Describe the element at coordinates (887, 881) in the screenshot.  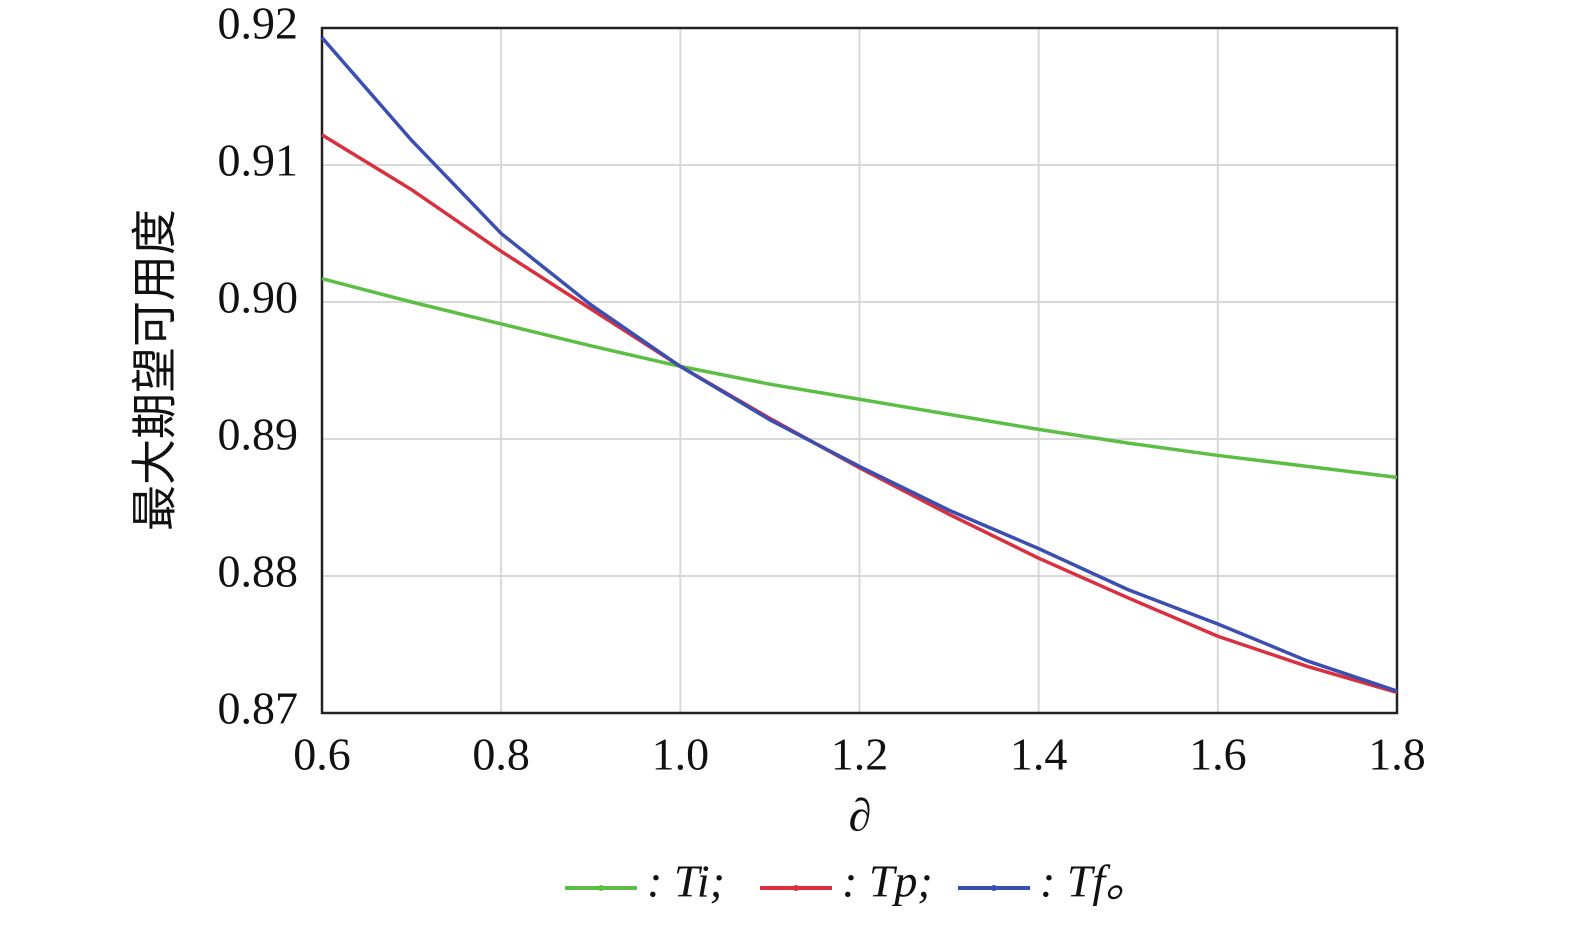
I see `legend-label: : Tp;` at that location.